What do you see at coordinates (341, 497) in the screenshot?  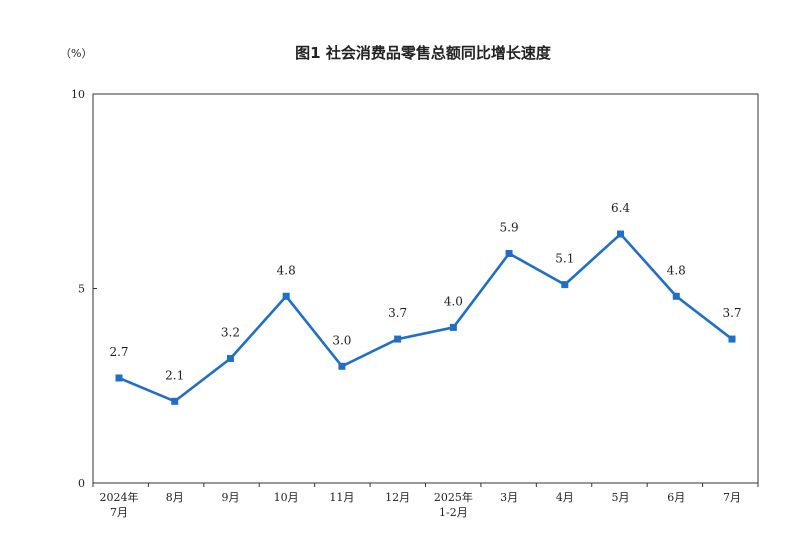 I see `x-tick-label: 11月` at bounding box center [341, 497].